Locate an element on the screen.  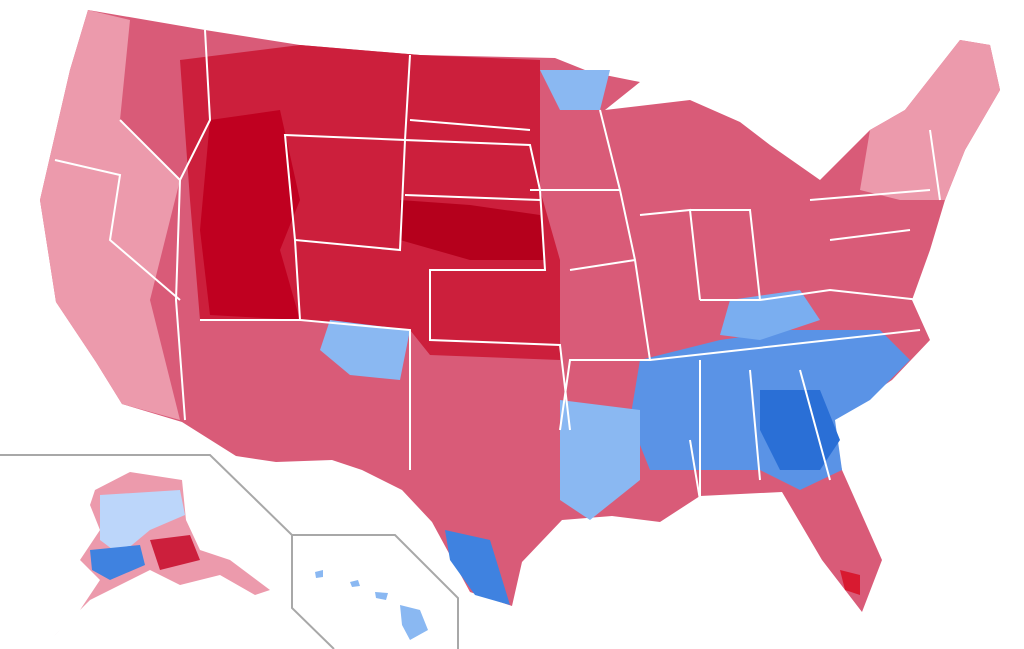
hawaii is located at coordinates (371, 605).